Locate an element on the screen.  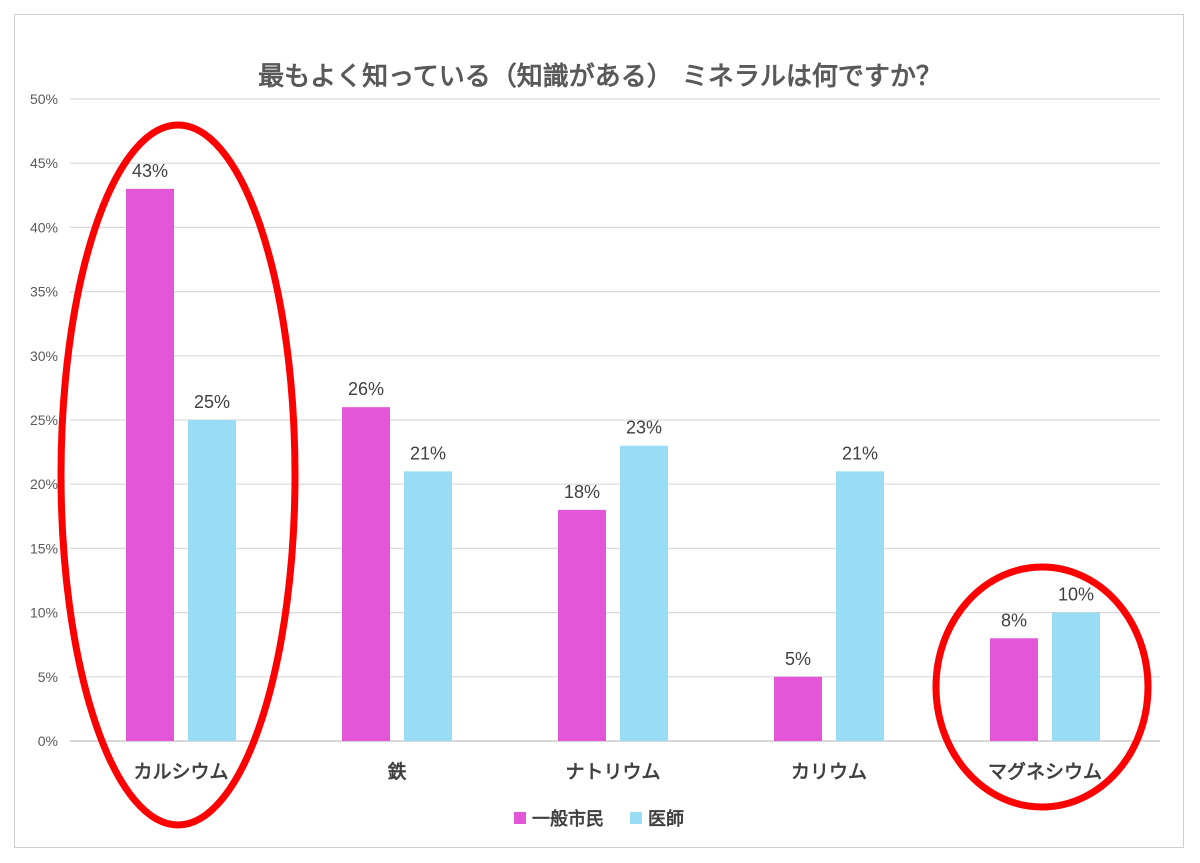
data-label: 10% is located at coordinates (1076, 595).